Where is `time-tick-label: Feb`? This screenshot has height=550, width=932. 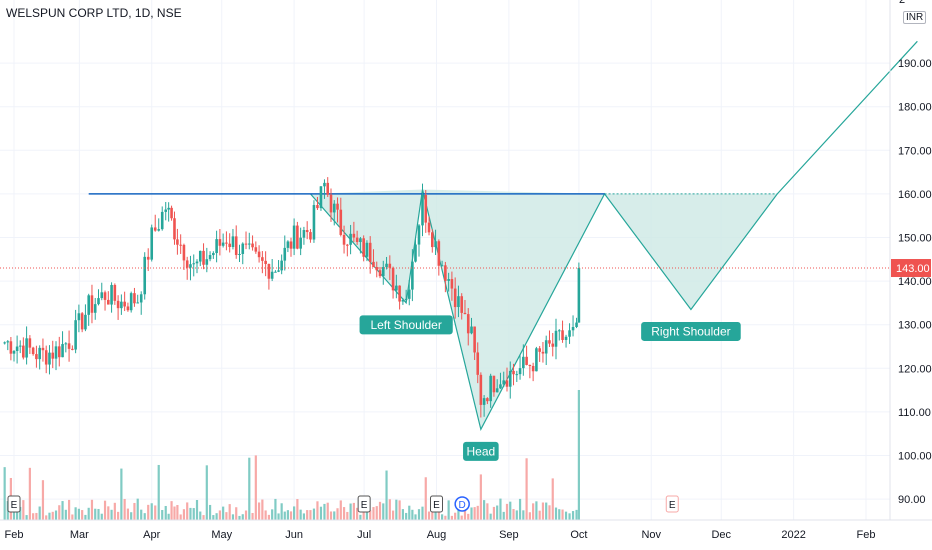
time-tick-label: Feb is located at coordinates (14, 535).